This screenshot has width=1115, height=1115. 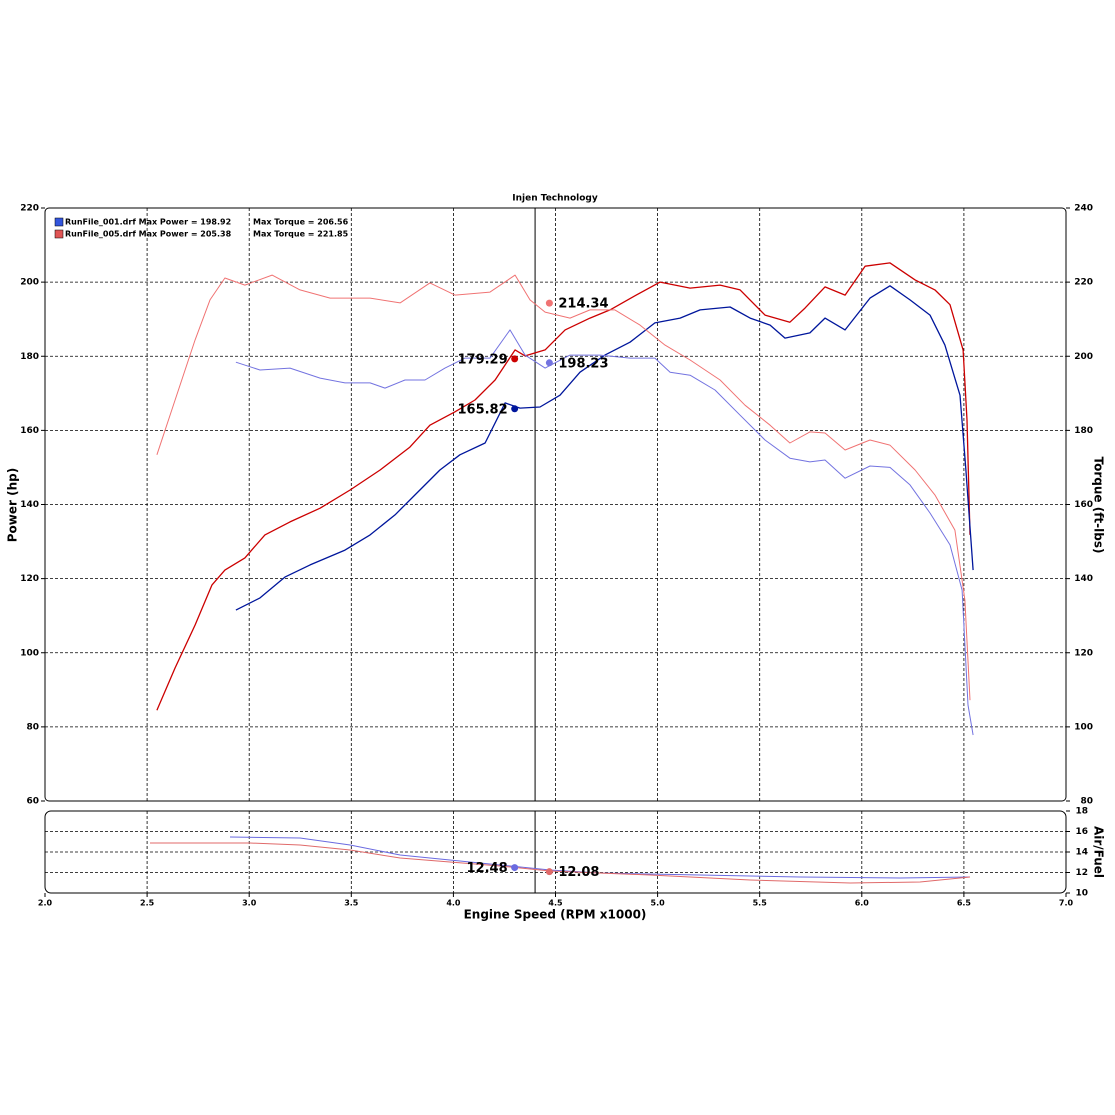 I want to click on x-tick-label: 5.5, so click(x=760, y=903).